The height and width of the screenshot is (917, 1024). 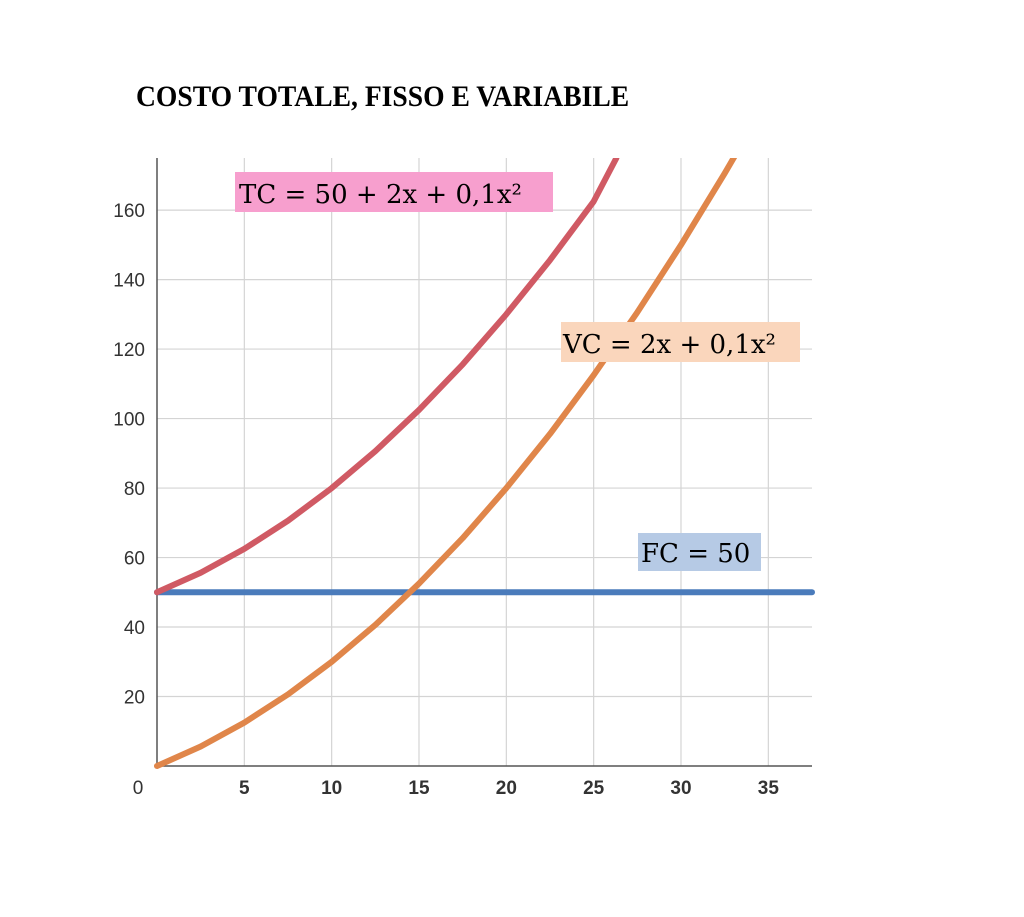 I want to click on x-tick-label: 10, so click(x=331, y=788).